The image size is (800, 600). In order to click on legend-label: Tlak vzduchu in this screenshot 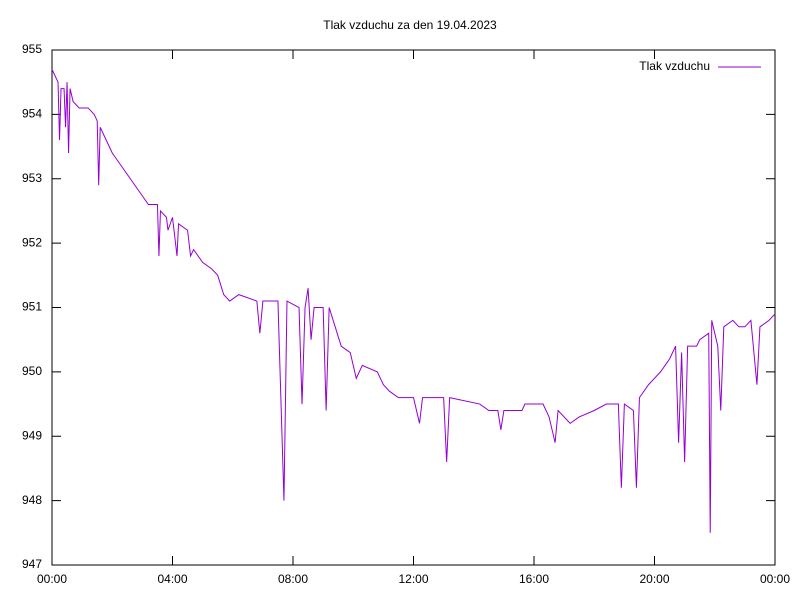, I will do `click(674, 66)`.